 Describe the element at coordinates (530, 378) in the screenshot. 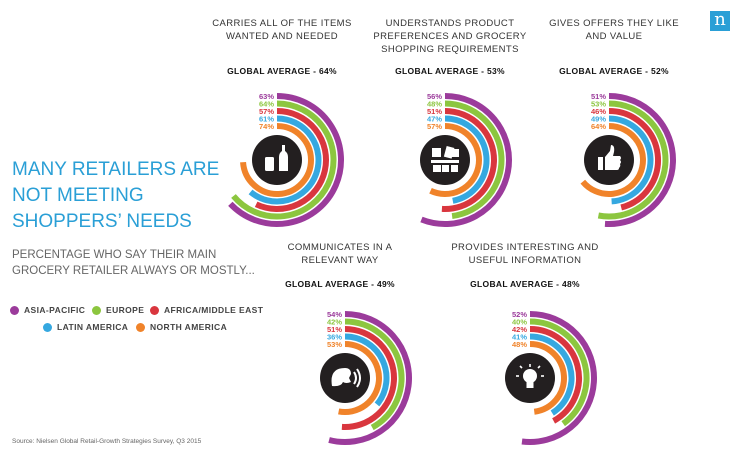

I see `lightbulb-icon` at that location.